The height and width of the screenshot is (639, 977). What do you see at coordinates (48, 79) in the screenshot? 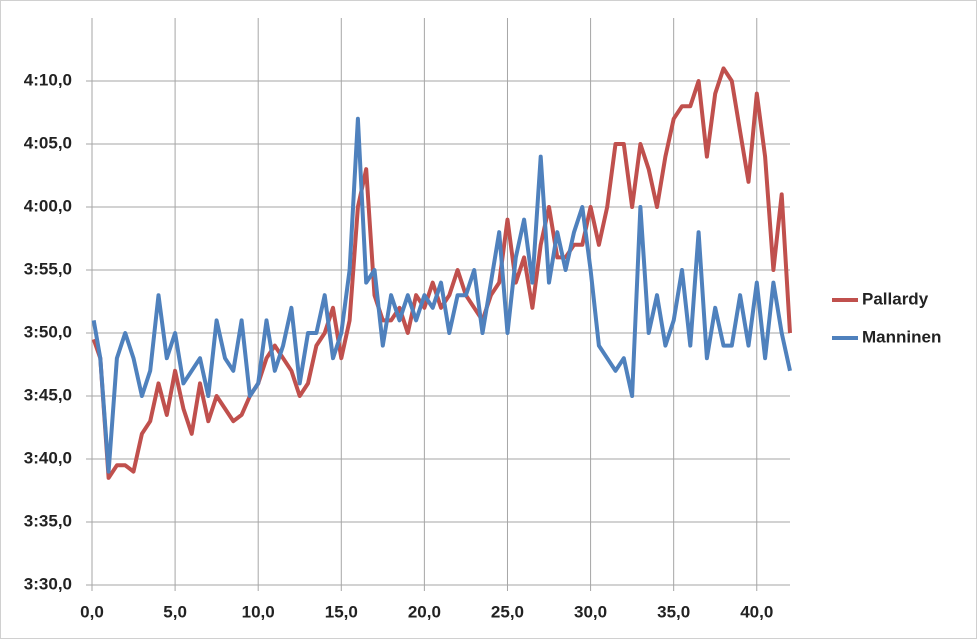
I see `y-tick-label: 4:10,0` at bounding box center [48, 79].